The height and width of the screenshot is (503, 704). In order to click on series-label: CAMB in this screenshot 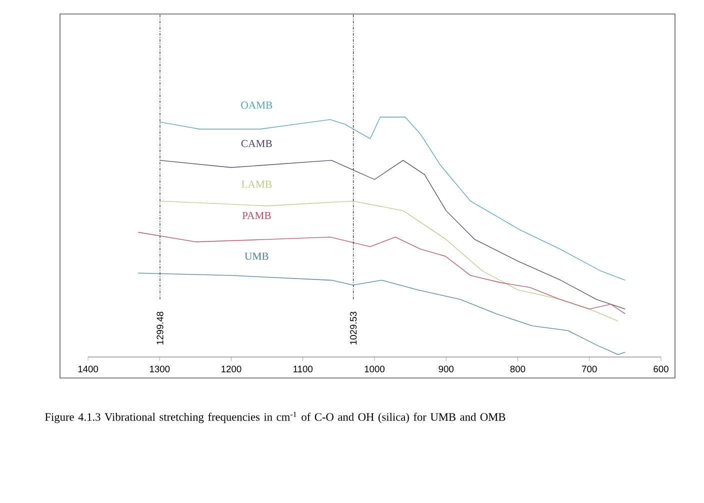, I will do `click(256, 144)`.